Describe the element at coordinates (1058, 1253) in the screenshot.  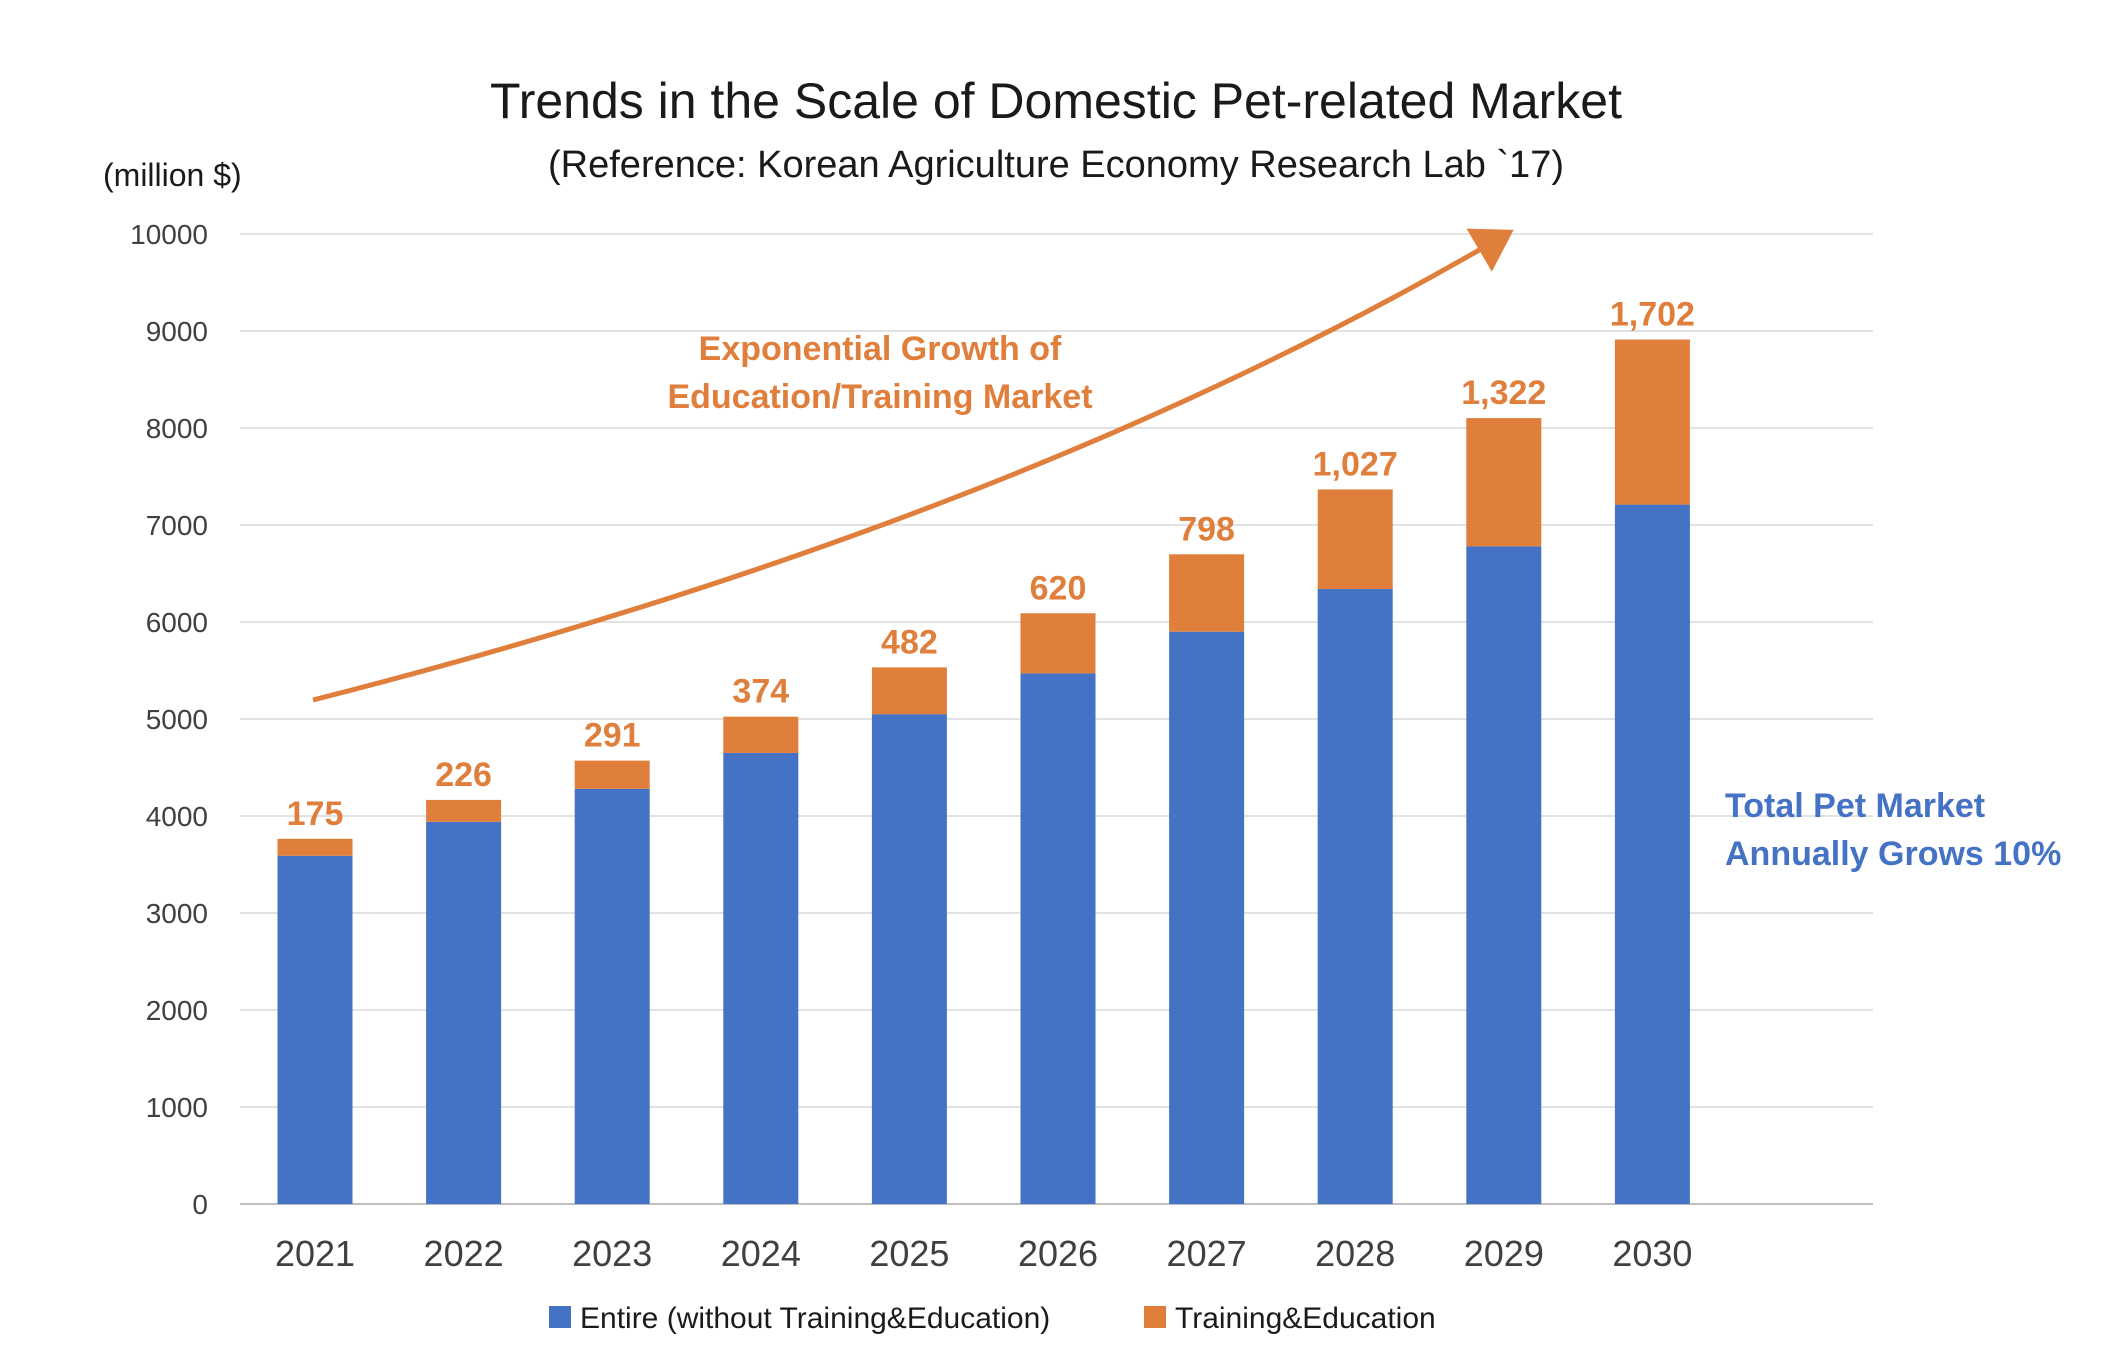
I see `x-tick-label: 2026` at that location.